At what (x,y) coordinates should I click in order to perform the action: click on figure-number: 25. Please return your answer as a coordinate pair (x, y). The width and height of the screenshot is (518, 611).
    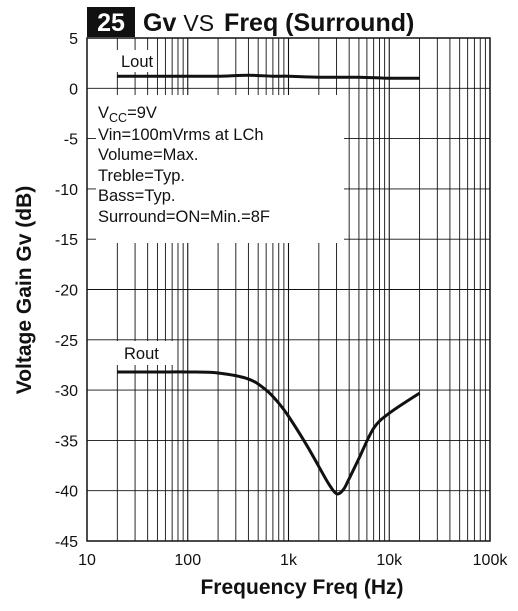
    Looking at the image, I should click on (111, 23).